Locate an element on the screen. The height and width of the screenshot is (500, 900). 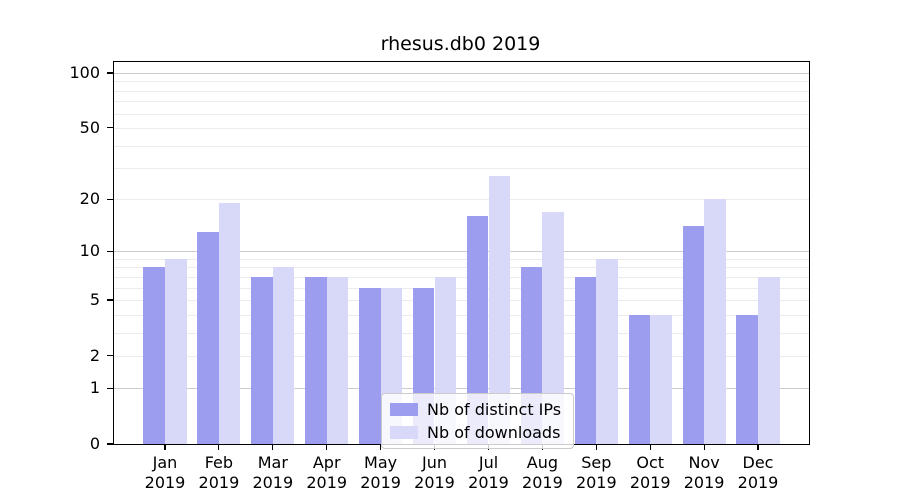
x-tick-apr is located at coordinates (327, 447).